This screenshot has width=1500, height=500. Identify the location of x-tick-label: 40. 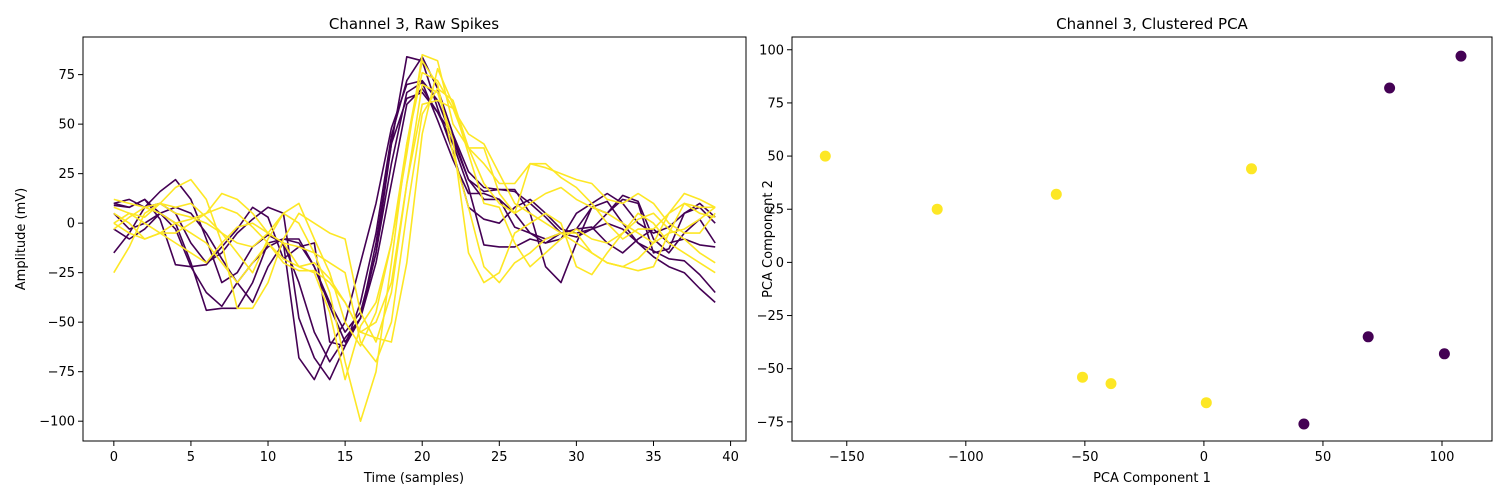
(730, 457).